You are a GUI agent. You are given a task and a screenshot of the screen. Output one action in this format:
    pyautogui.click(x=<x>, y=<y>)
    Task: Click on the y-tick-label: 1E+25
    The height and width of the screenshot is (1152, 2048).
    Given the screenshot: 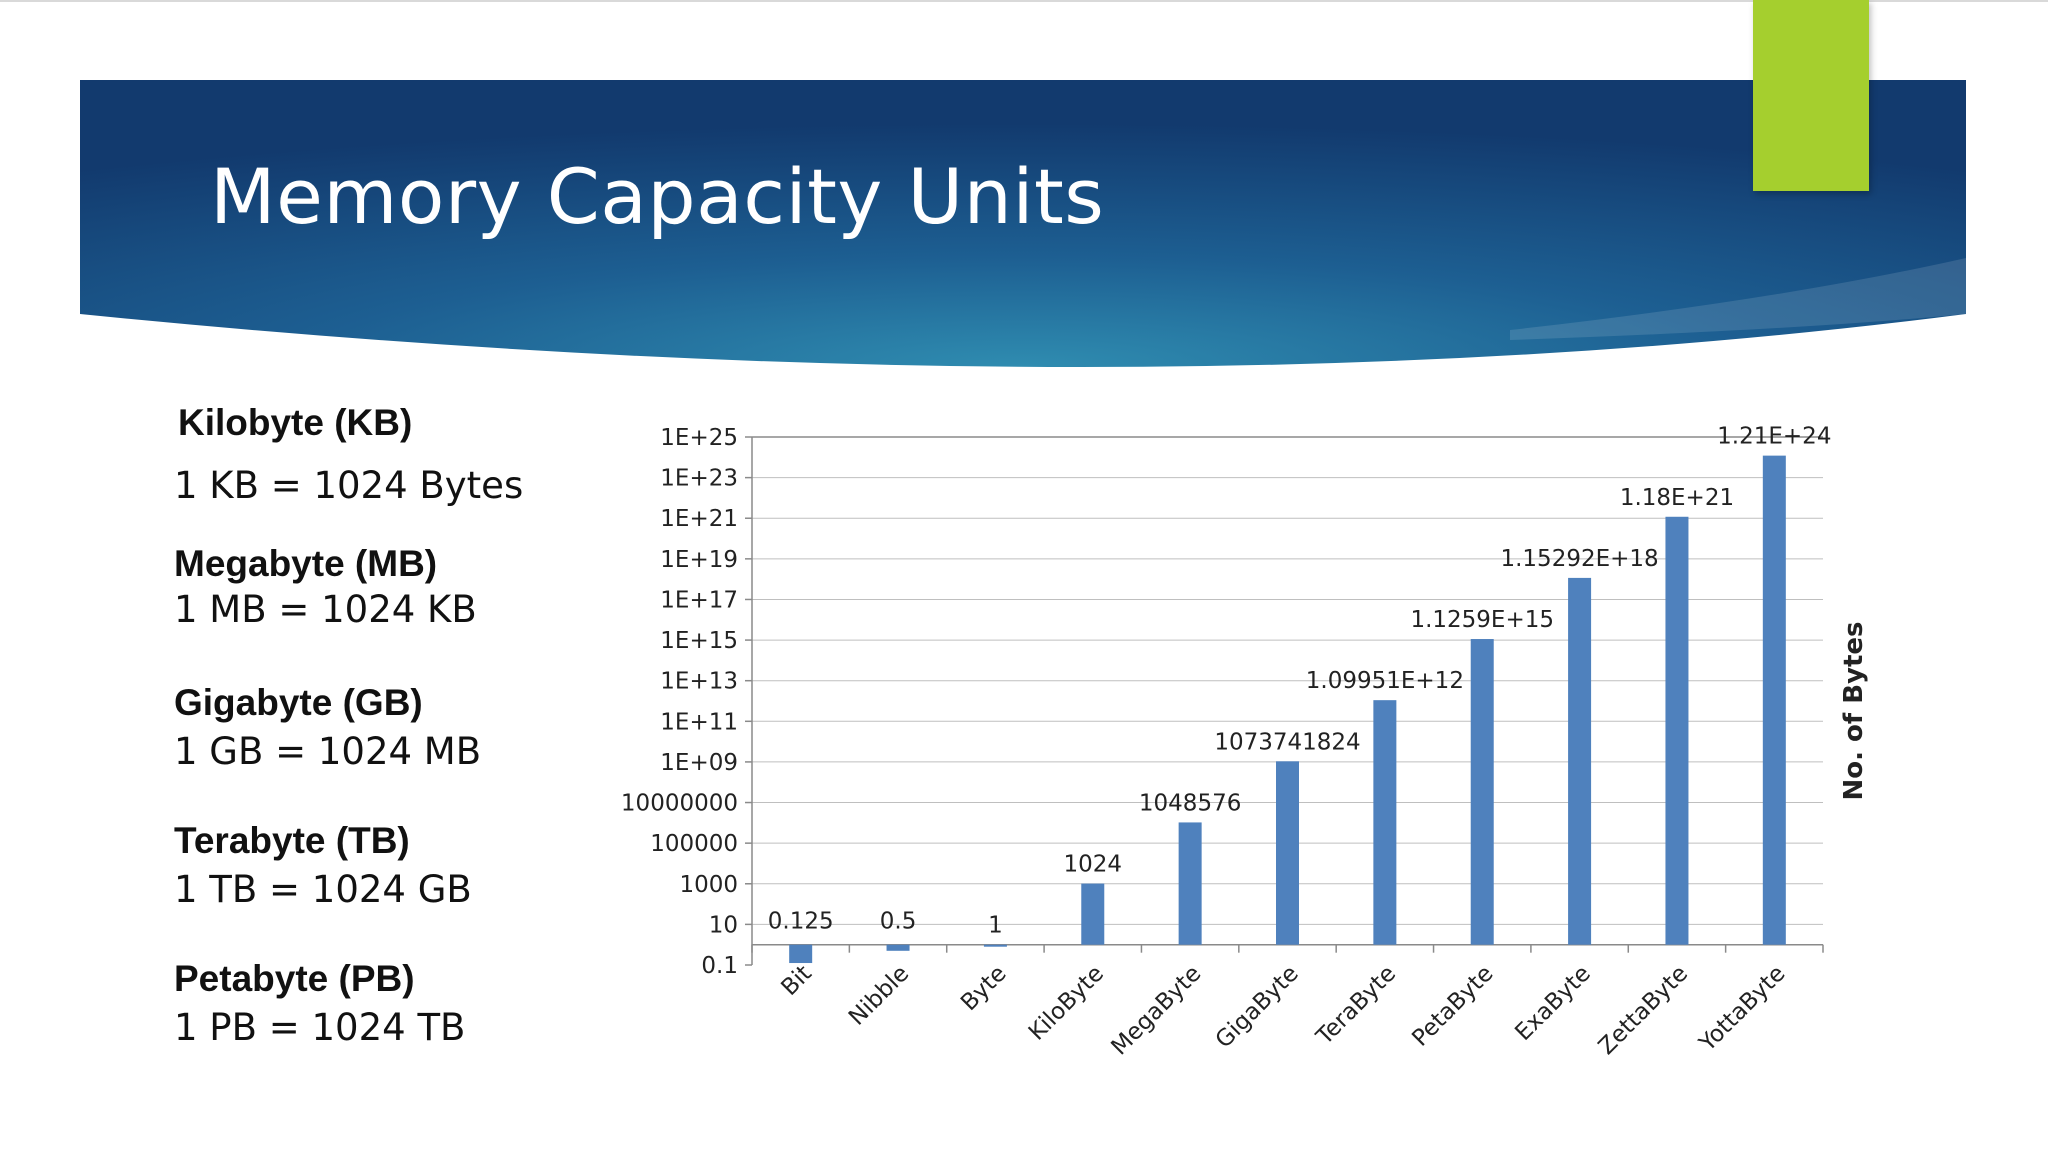 What is the action you would take?
    pyautogui.click(x=699, y=438)
    